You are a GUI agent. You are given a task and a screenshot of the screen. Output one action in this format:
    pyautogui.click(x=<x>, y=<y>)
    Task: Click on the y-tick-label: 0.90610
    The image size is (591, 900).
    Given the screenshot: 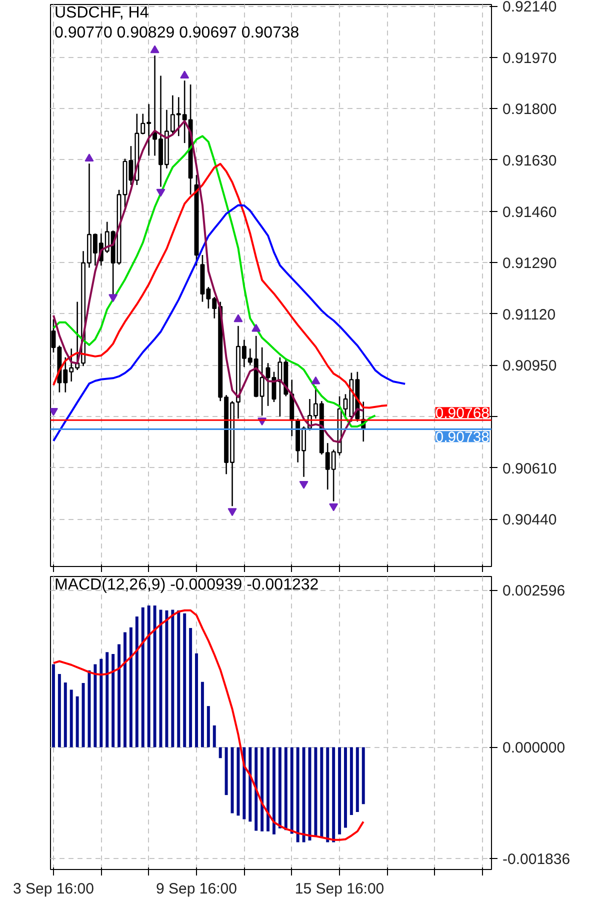 What is the action you would take?
    pyautogui.click(x=529, y=469)
    